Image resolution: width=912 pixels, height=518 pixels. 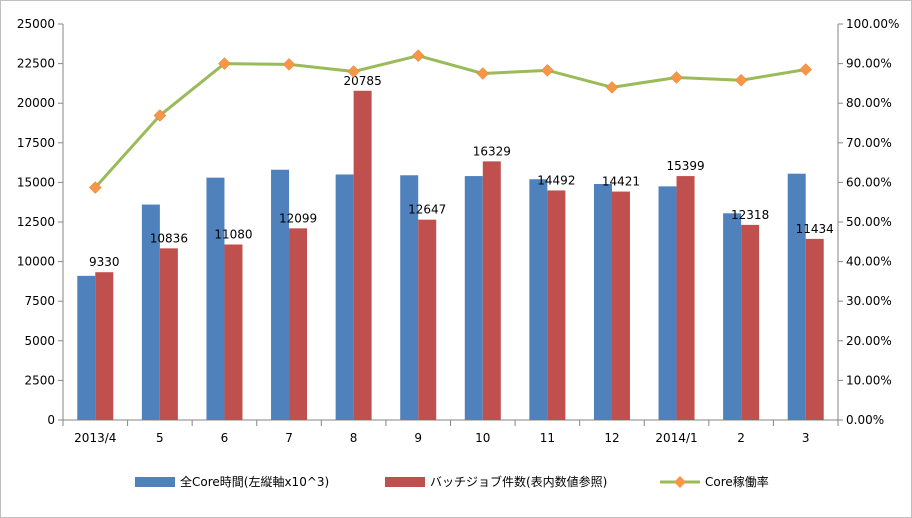 I want to click on legend-label: 全Core時間(左縦軸x10^3), so click(x=254, y=481).